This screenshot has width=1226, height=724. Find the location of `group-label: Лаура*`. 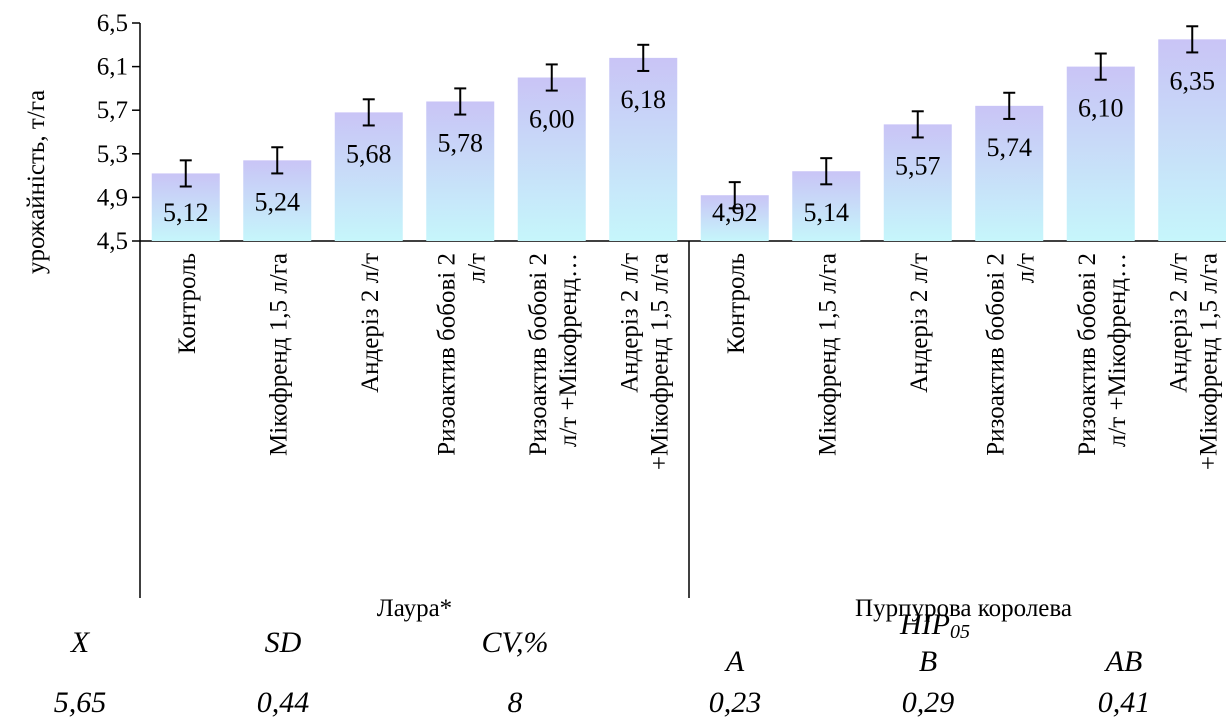

group-label: Лаура* is located at coordinates (414, 608).